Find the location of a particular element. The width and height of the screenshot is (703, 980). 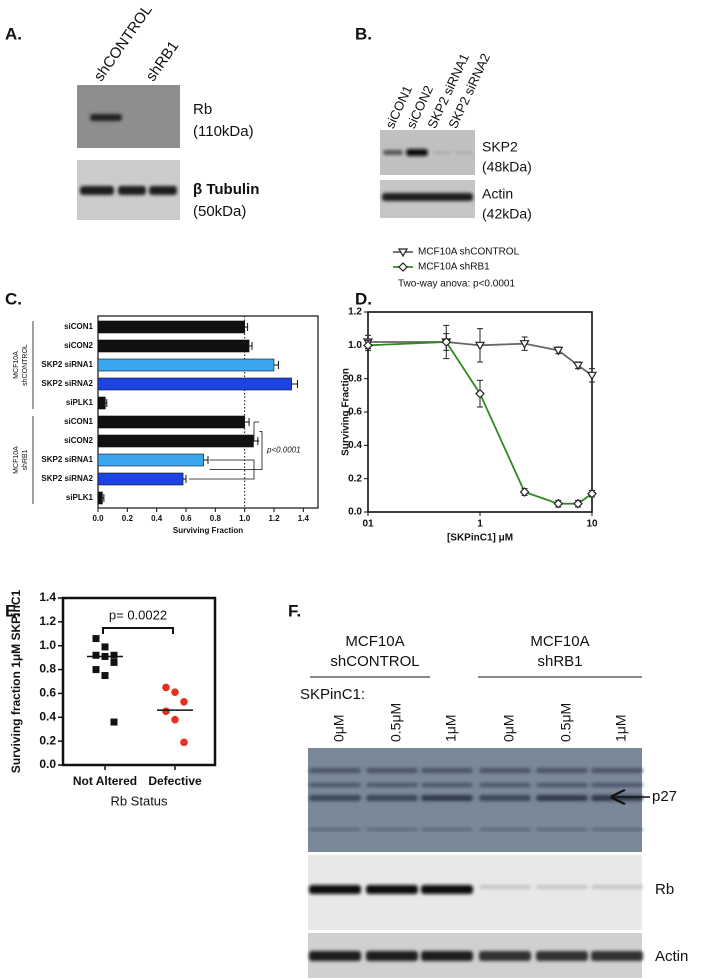

annotation: p<0.0001 is located at coordinates (283, 450).